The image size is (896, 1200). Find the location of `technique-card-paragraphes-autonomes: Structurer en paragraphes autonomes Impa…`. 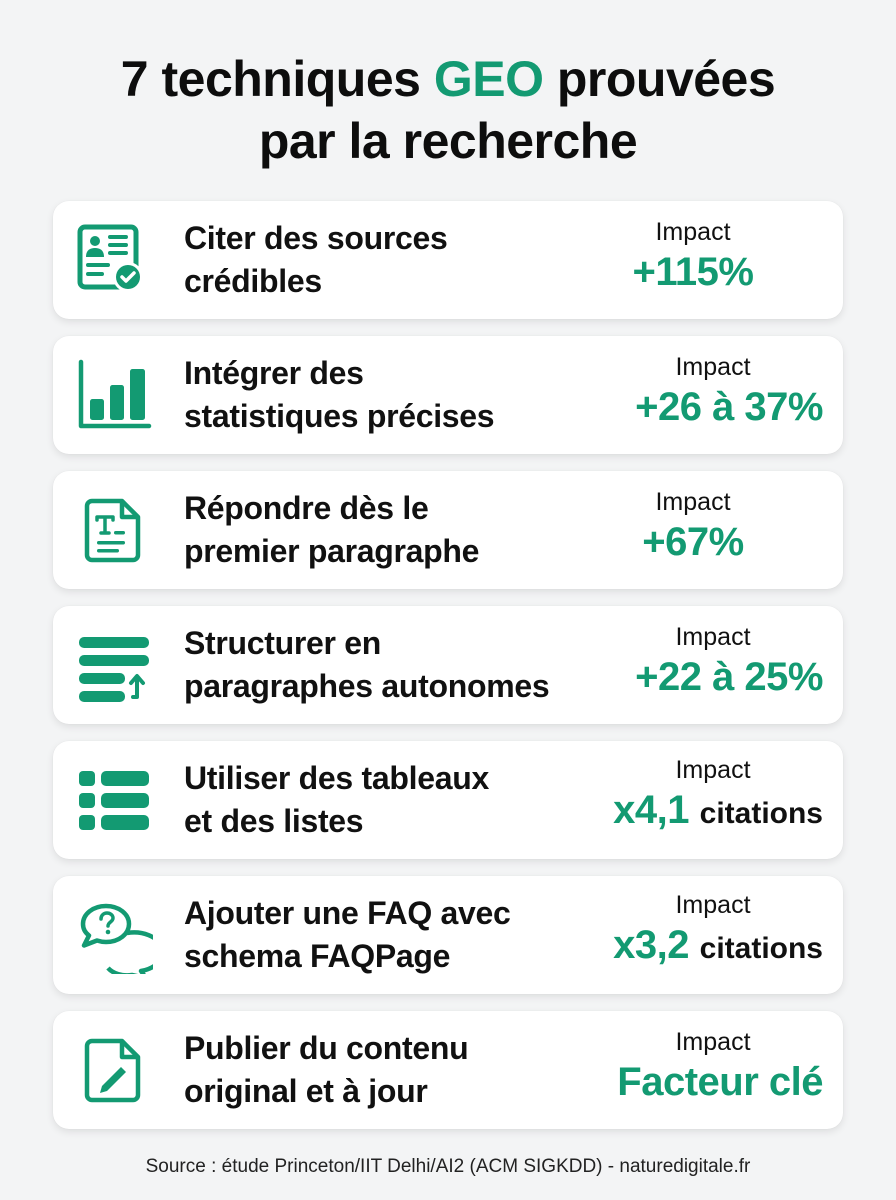

technique-card-paragraphes-autonomes: Structurer en paragraphes autonomes Impa… is located at coordinates (448, 665).